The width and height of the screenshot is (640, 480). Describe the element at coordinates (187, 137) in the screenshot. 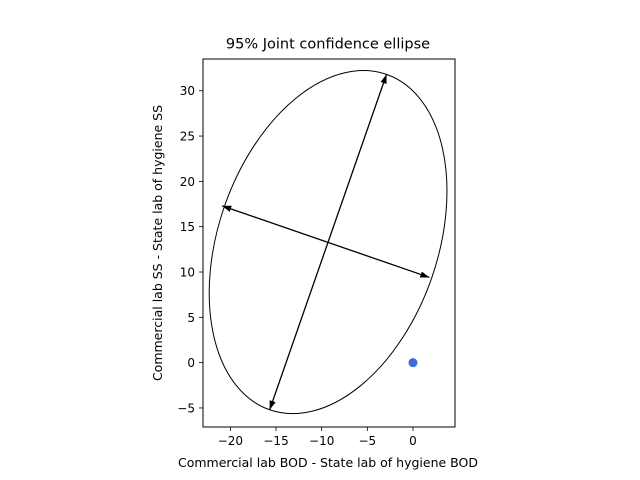

I see `y-tick-label: 25` at that location.